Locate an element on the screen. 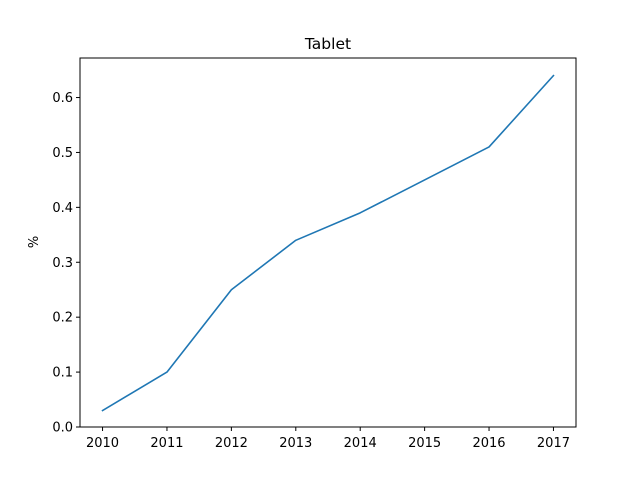  chart-title: Tablet is located at coordinates (327, 44).